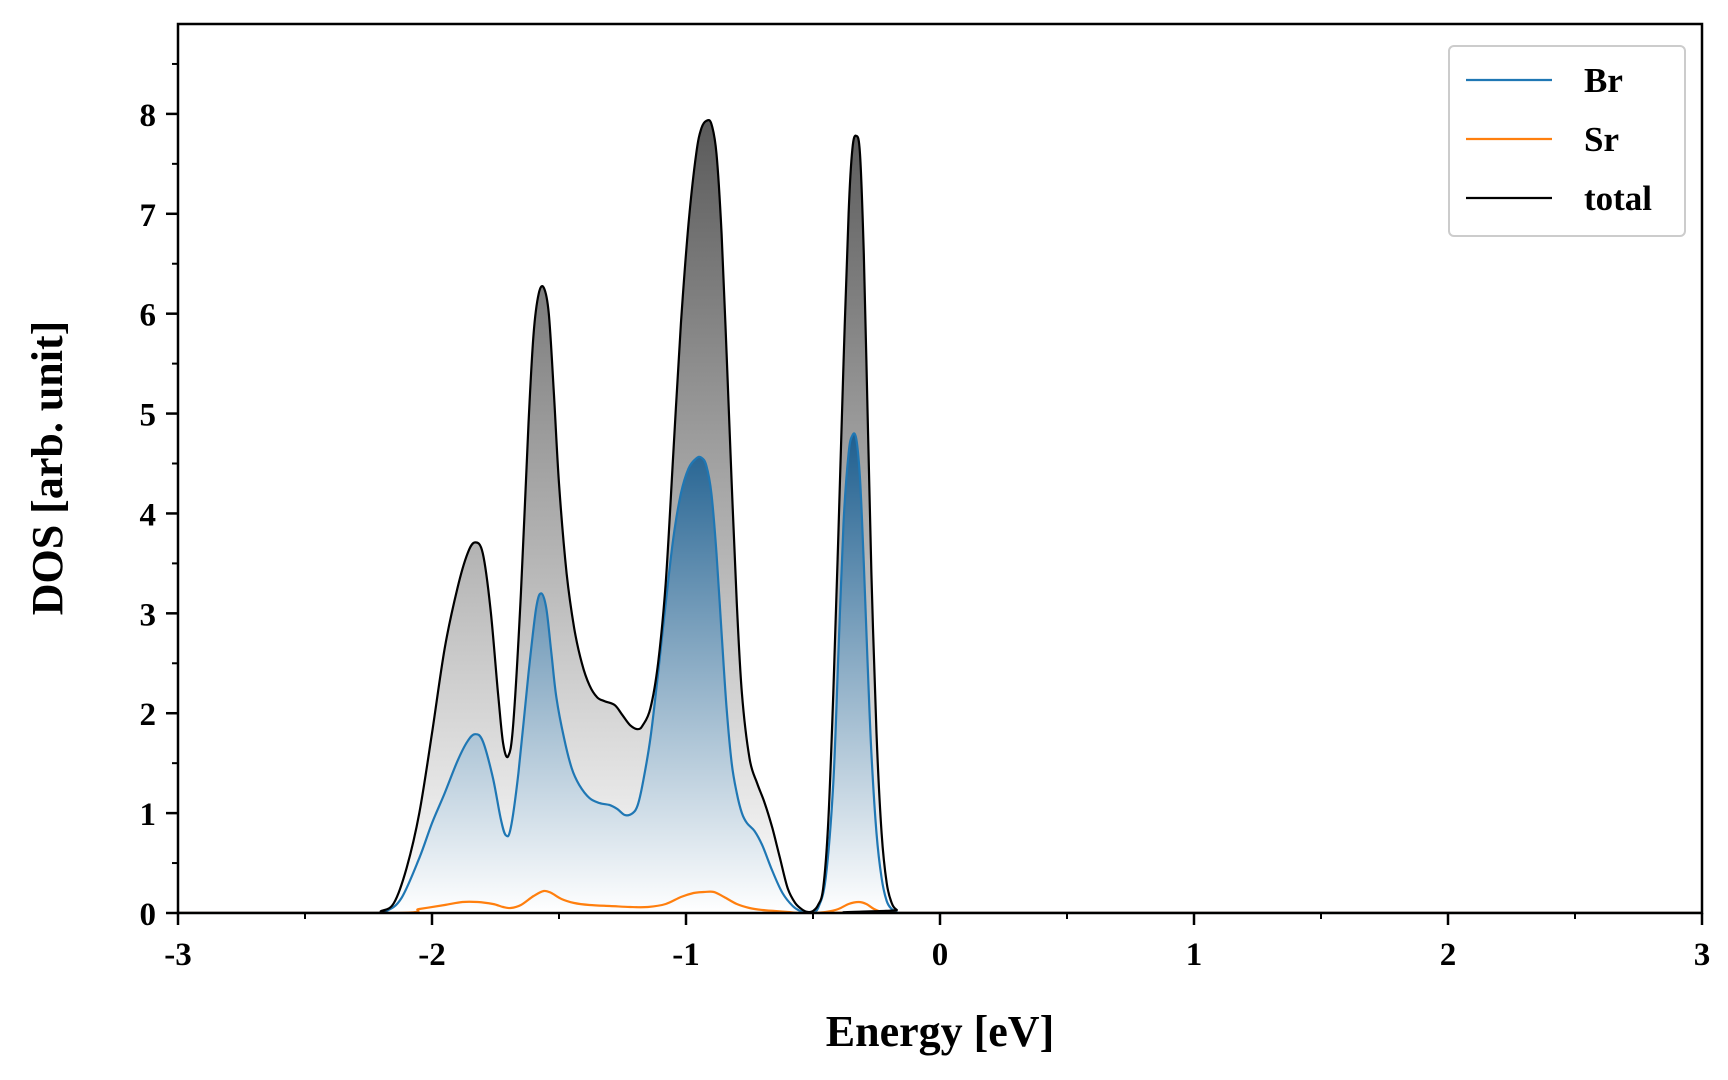 This screenshot has width=1728, height=1080. What do you see at coordinates (148, 715) in the screenshot?
I see `y-tick-label: 2` at bounding box center [148, 715].